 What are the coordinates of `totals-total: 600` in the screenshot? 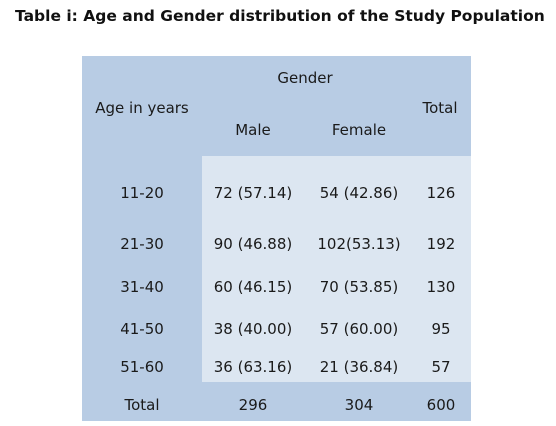 It's located at (441, 405).